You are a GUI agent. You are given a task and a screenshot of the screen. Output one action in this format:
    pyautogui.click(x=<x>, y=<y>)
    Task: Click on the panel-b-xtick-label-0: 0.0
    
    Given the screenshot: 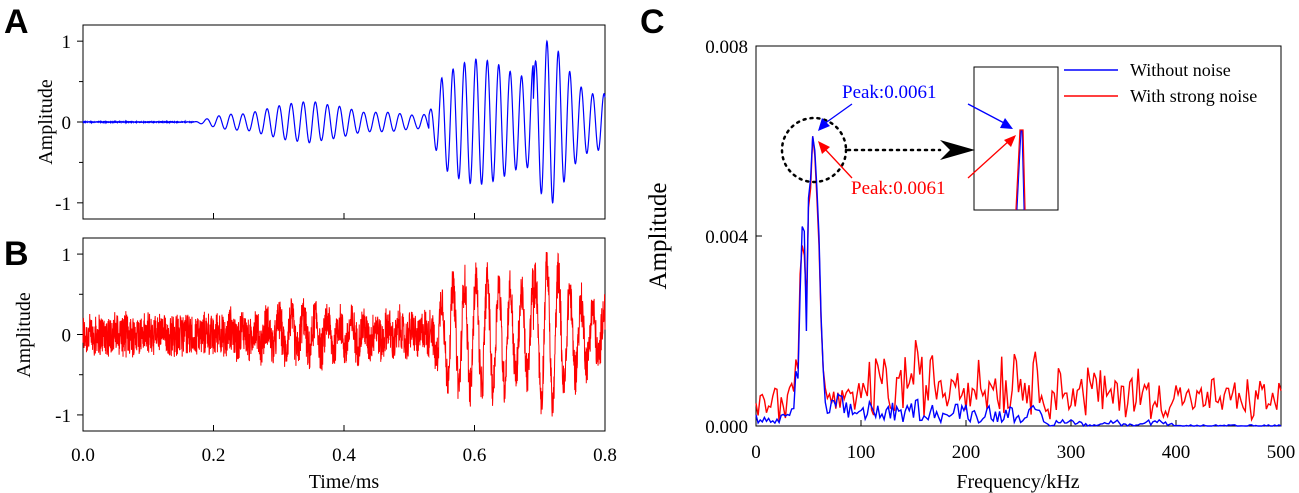 What is the action you would take?
    pyautogui.click(x=83, y=455)
    